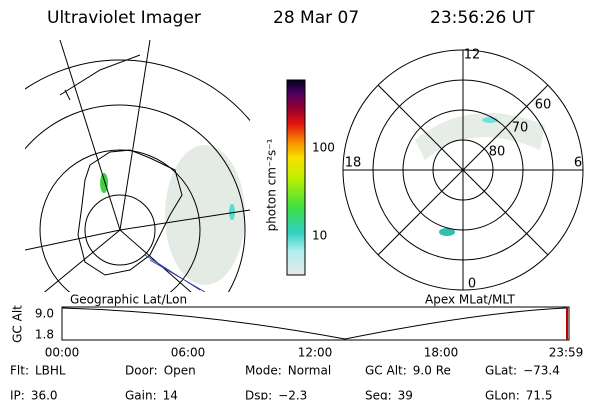 The image size is (600, 404). What do you see at coordinates (378, 395) in the screenshot?
I see `footer-label: Seq:` at bounding box center [378, 395].